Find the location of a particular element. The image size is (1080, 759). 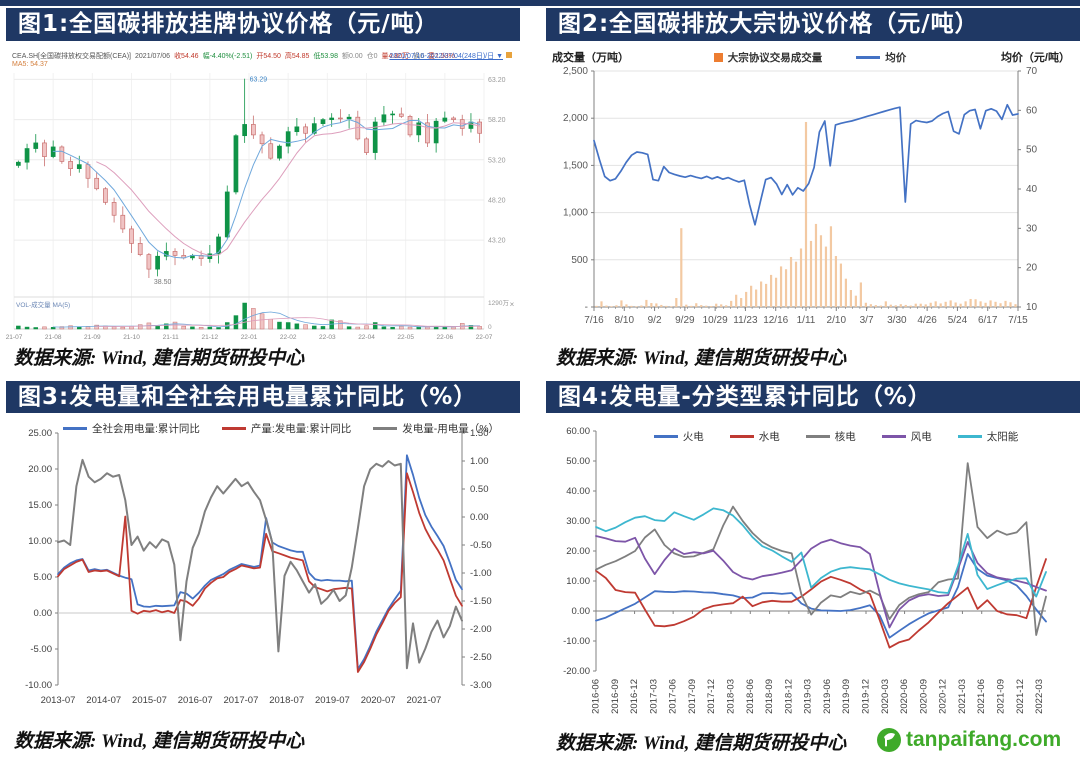

fig1-ma5-value: MA5: 54.37 is located at coordinates (30, 64).